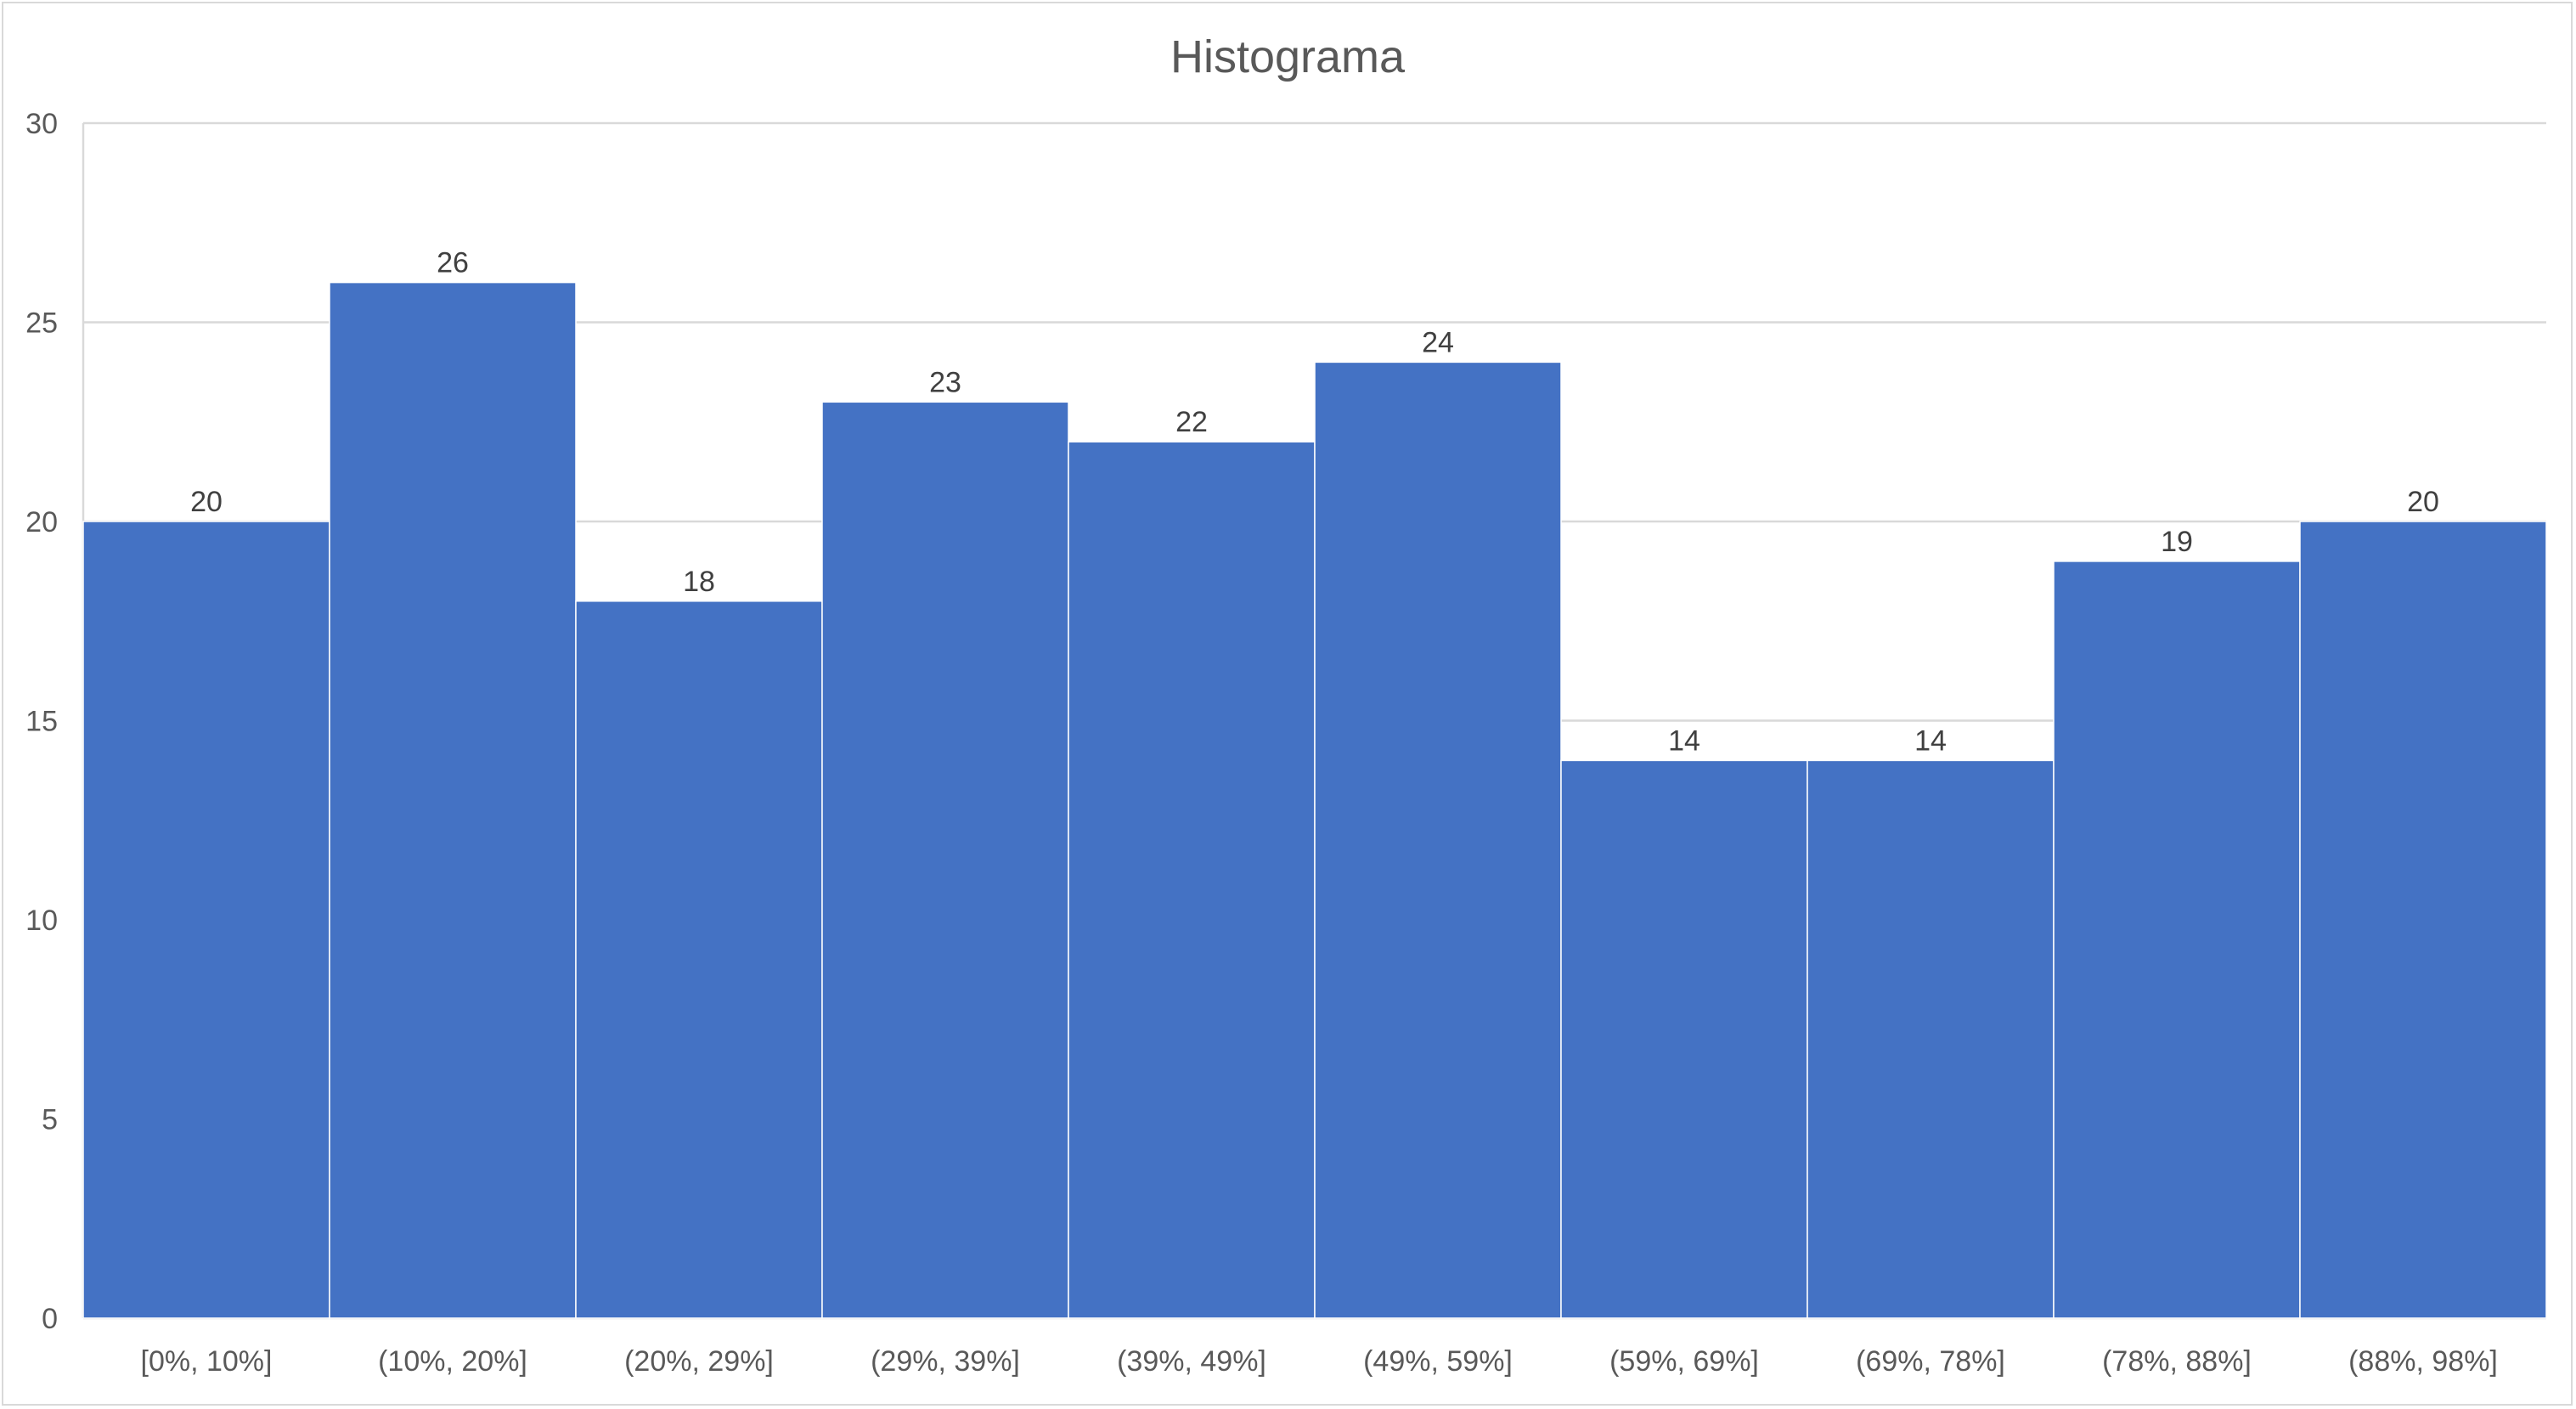 Image resolution: width=2576 pixels, height=1409 pixels. I want to click on x-tick-label: (78%, 88%], so click(2177, 1361).